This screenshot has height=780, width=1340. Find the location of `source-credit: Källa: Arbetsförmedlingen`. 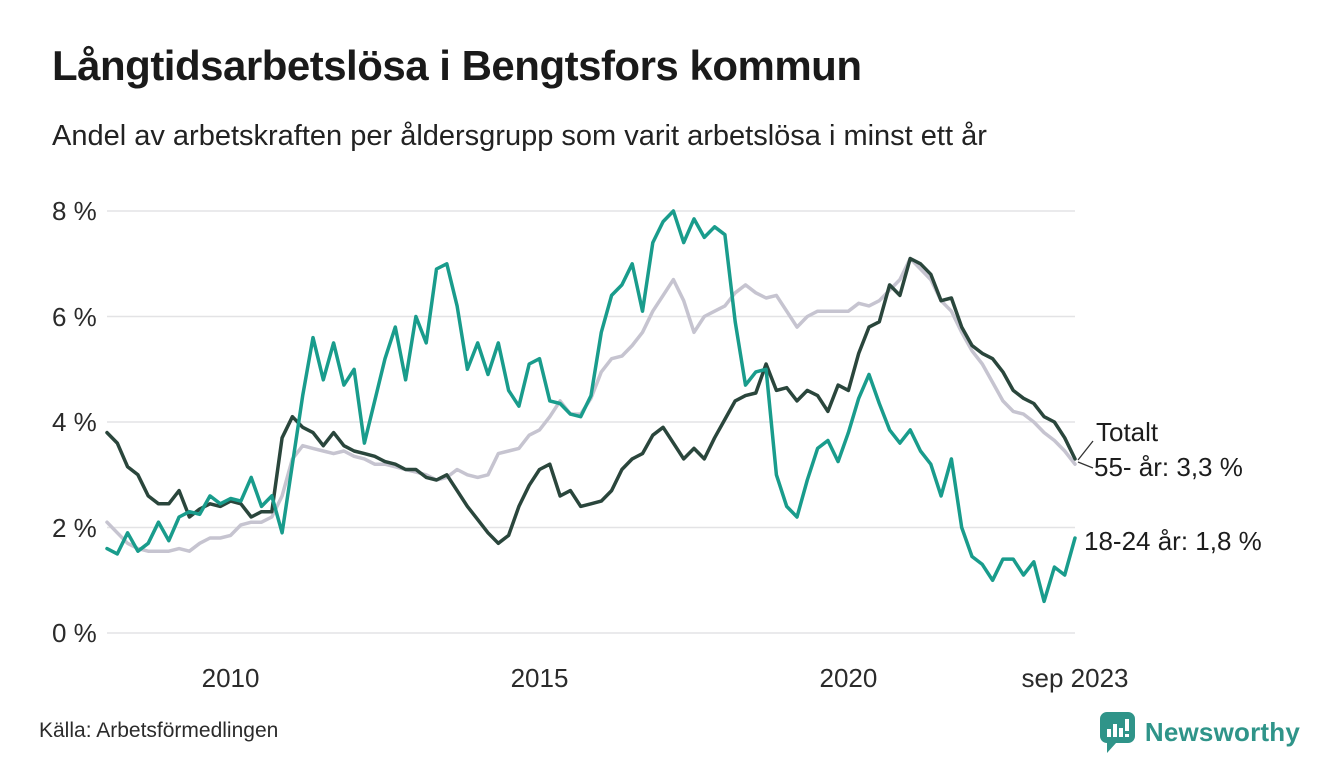

source-credit: Källa: Arbetsförmedlingen is located at coordinates (159, 730).